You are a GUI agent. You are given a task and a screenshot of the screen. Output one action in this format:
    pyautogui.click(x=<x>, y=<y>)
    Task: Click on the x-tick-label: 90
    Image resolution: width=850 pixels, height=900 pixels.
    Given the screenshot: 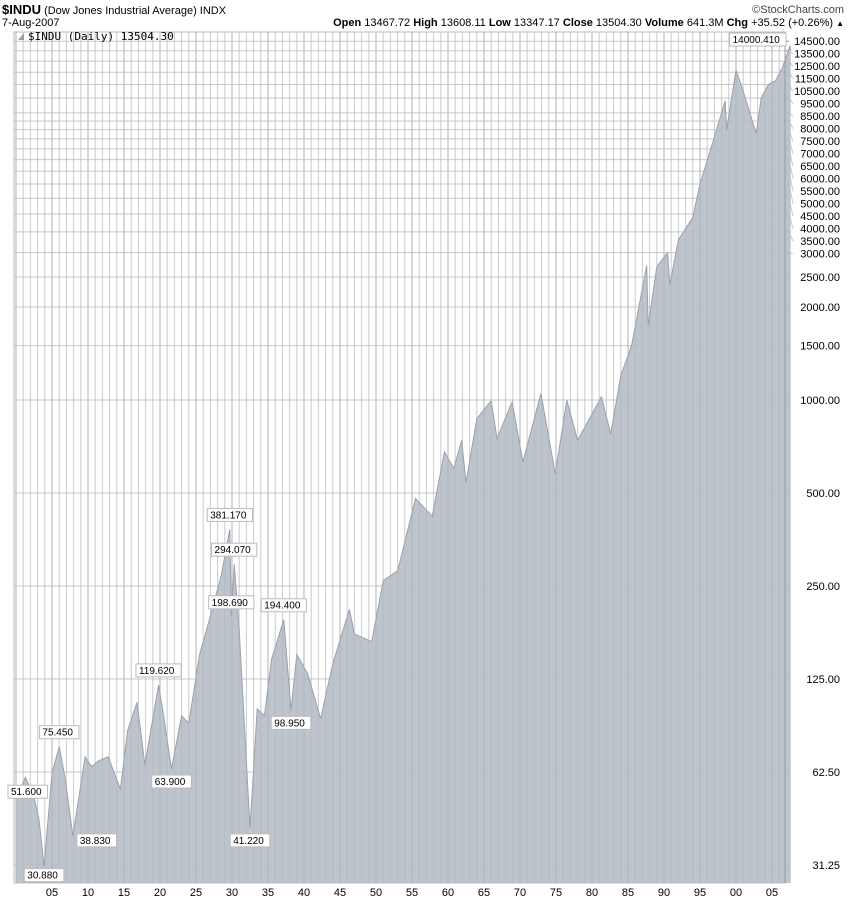 What is the action you would take?
    pyautogui.click(x=664, y=893)
    